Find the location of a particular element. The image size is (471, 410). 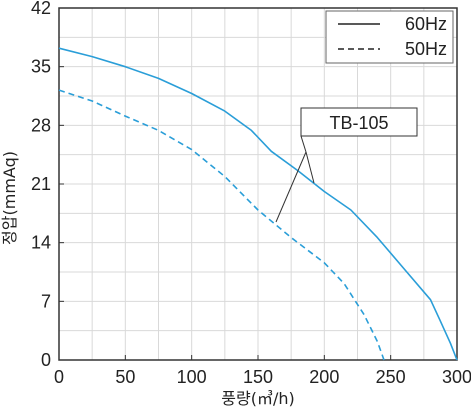

y-tick-label: 14 is located at coordinates (41, 243).